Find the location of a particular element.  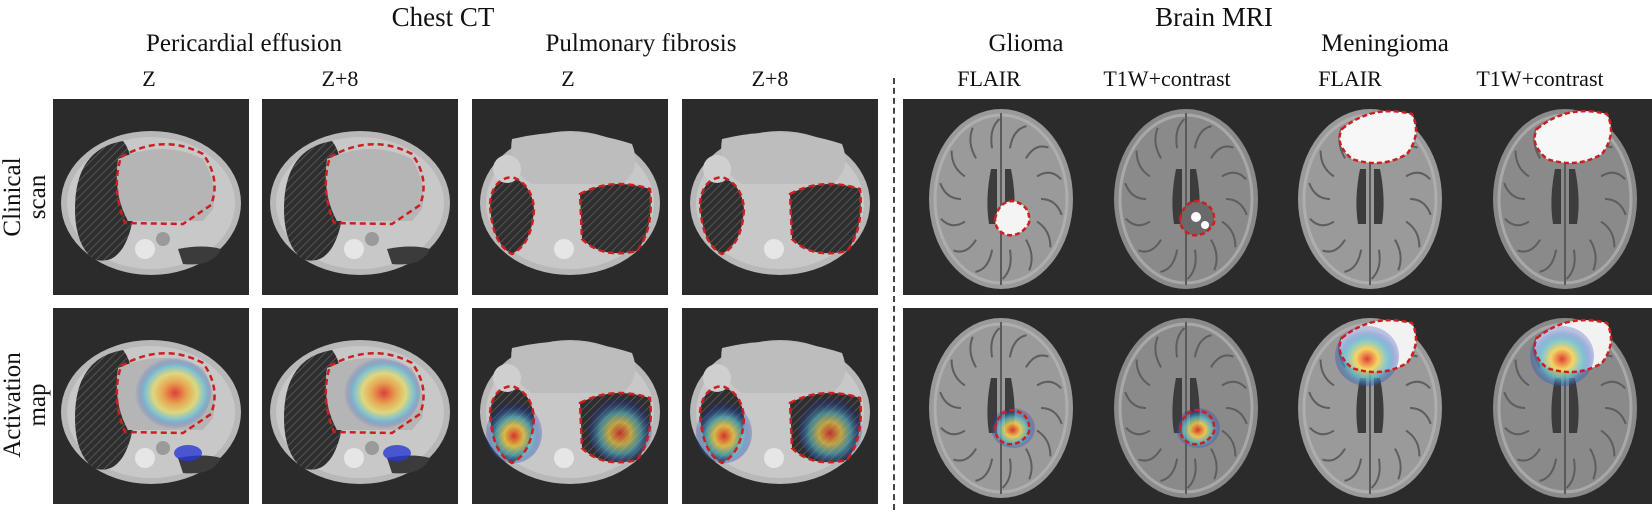

condition-glioma: Glioma is located at coordinates (1026, 43).